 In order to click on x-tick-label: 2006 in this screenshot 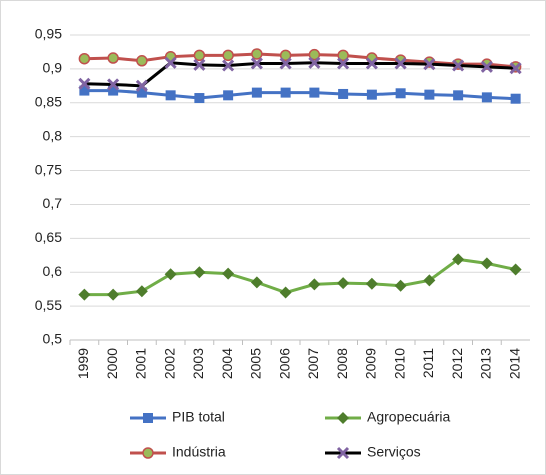, I will do `click(284, 363)`.